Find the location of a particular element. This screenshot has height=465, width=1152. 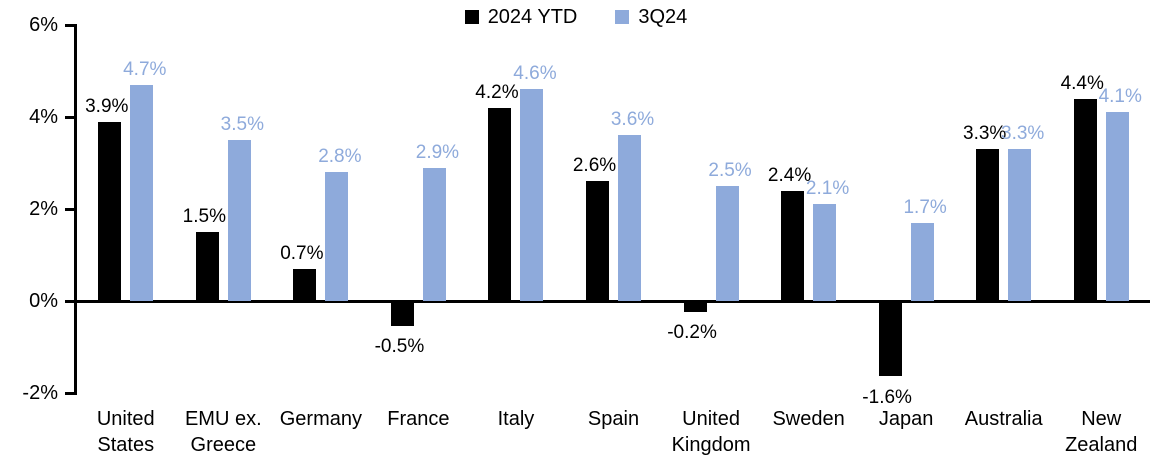

value-label-2024-ytd-spain: 2.6% is located at coordinates (594, 166).